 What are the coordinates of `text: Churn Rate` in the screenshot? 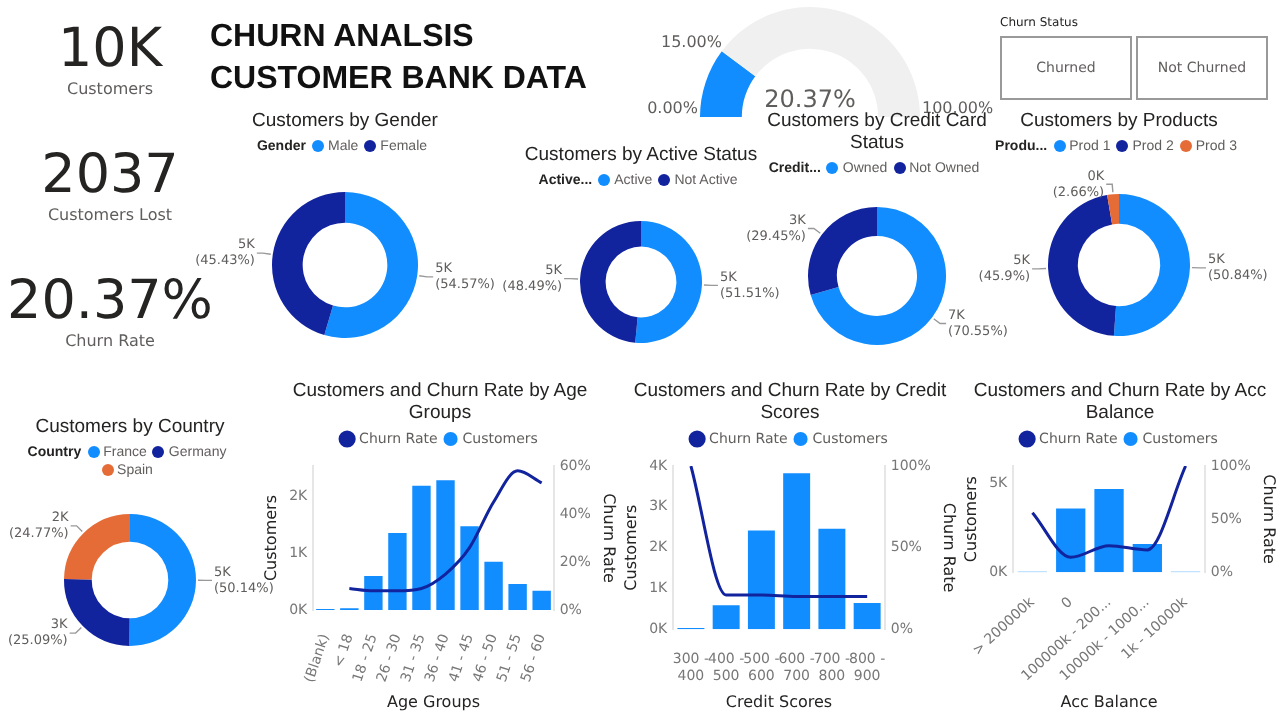 It's located at (110, 341).